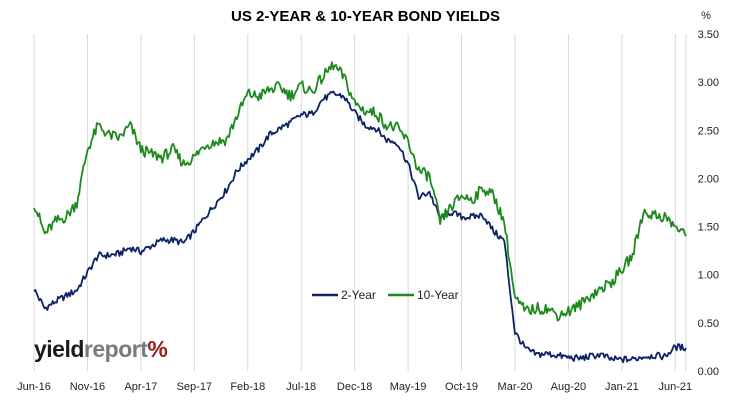  What do you see at coordinates (301, 387) in the screenshot?
I see `x-tick-label: Jul-18` at bounding box center [301, 387].